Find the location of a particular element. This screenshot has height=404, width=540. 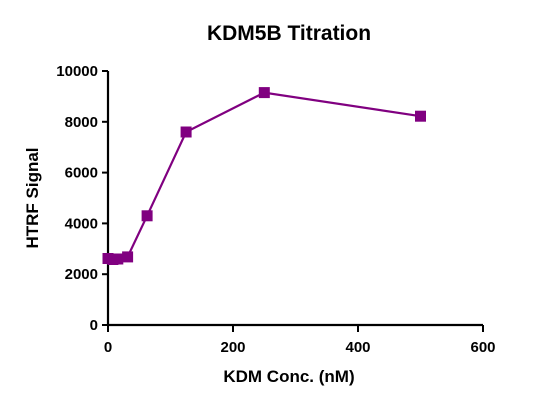

x-axis-label: KDM Conc. (nM) is located at coordinates (288, 376).